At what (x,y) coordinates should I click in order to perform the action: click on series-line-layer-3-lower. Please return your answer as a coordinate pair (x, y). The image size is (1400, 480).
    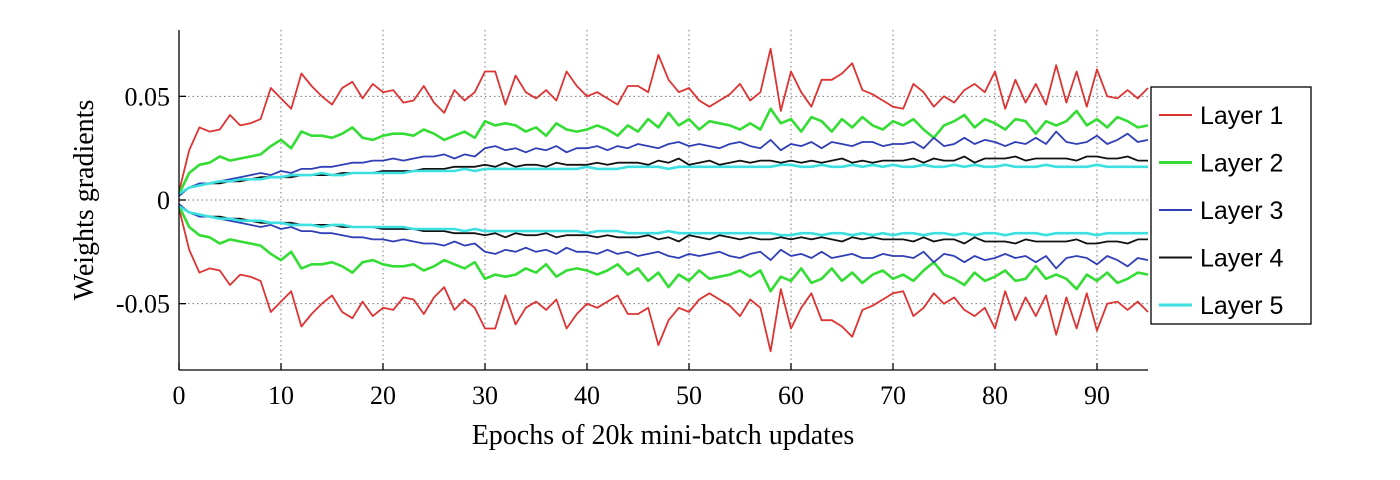
    Looking at the image, I should click on (663, 236).